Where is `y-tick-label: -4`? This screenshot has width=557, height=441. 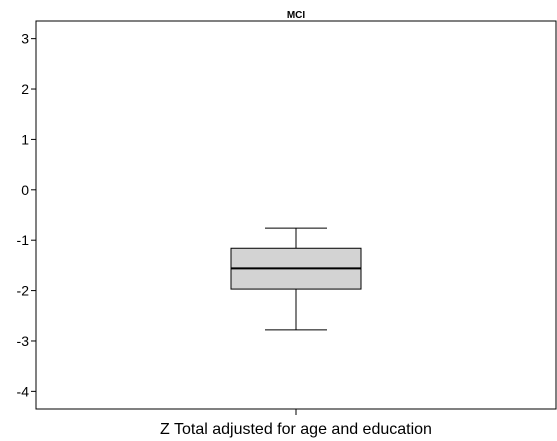
y-tick-label: -4 is located at coordinates (23, 391).